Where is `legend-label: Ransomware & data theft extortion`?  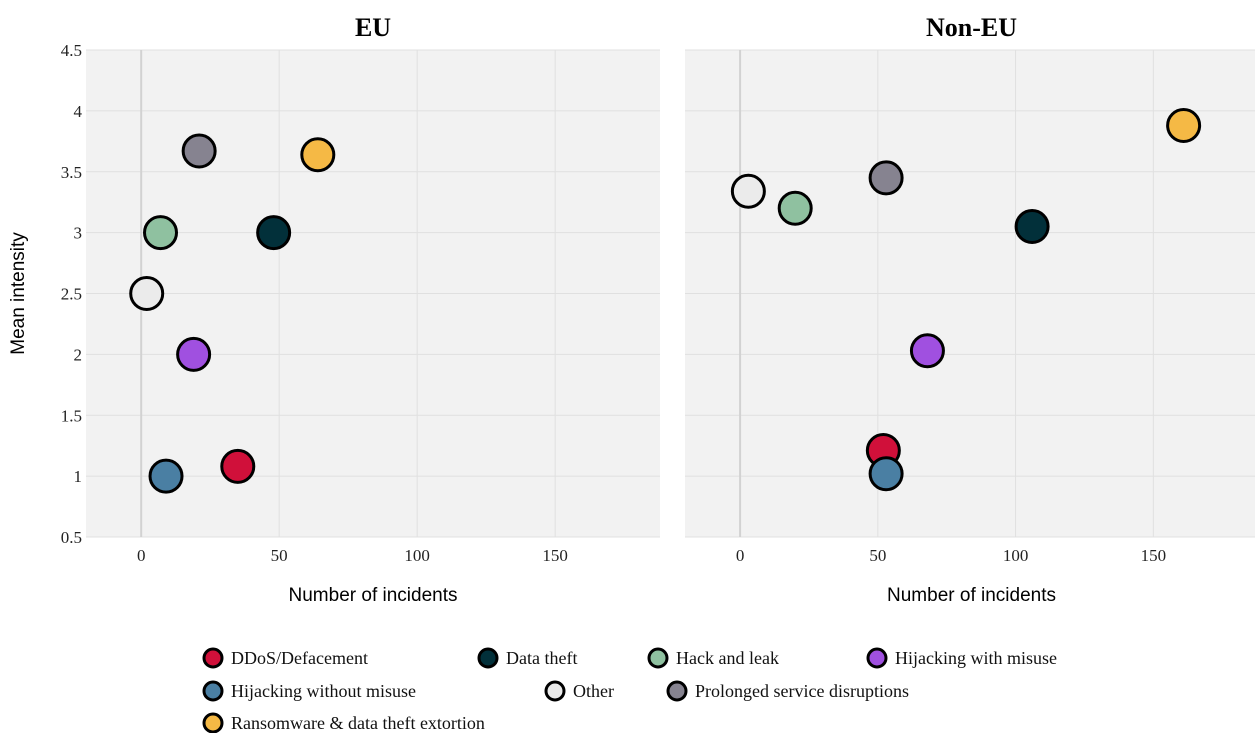 legend-label: Ransomware & data theft extortion is located at coordinates (358, 723).